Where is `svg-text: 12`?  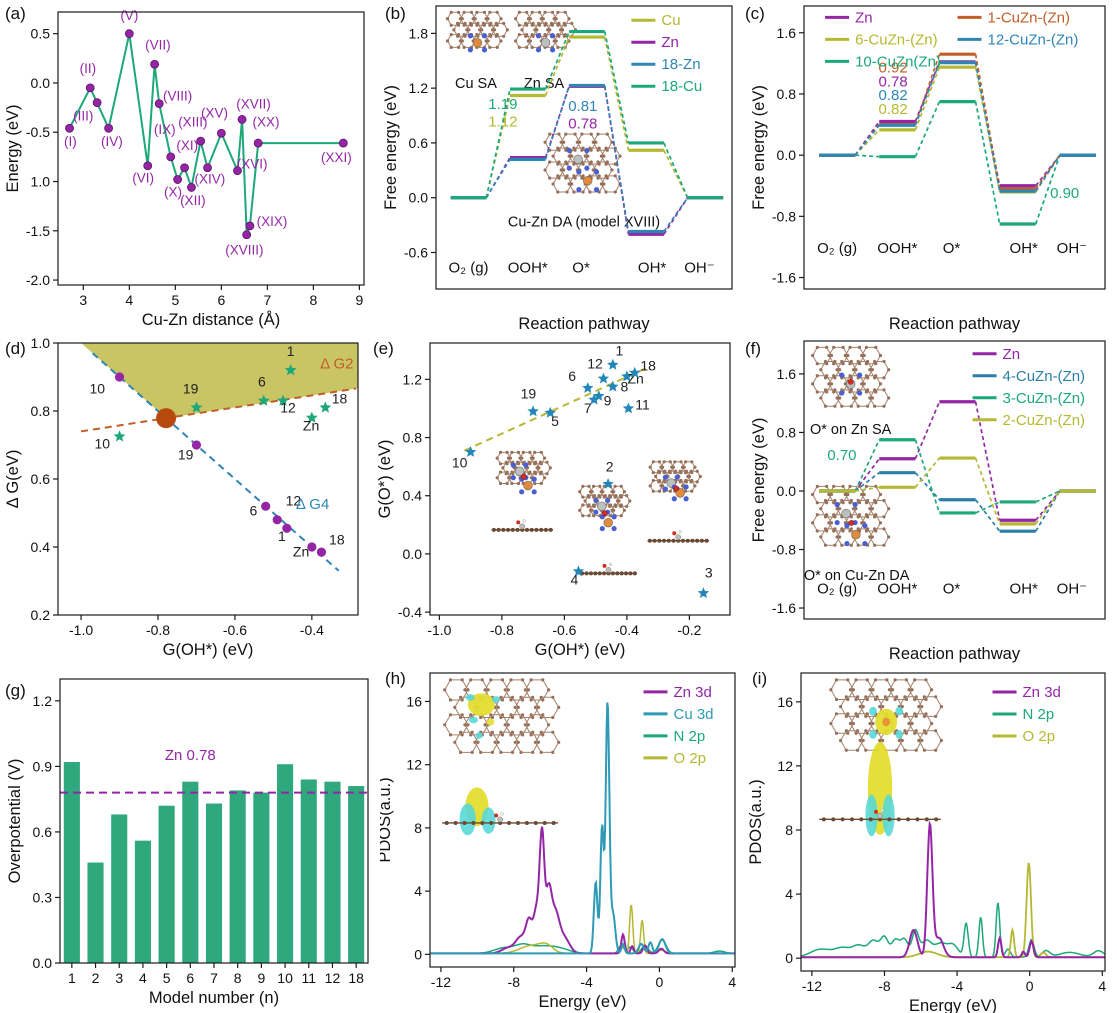 svg-text: 12 is located at coordinates (333, 978).